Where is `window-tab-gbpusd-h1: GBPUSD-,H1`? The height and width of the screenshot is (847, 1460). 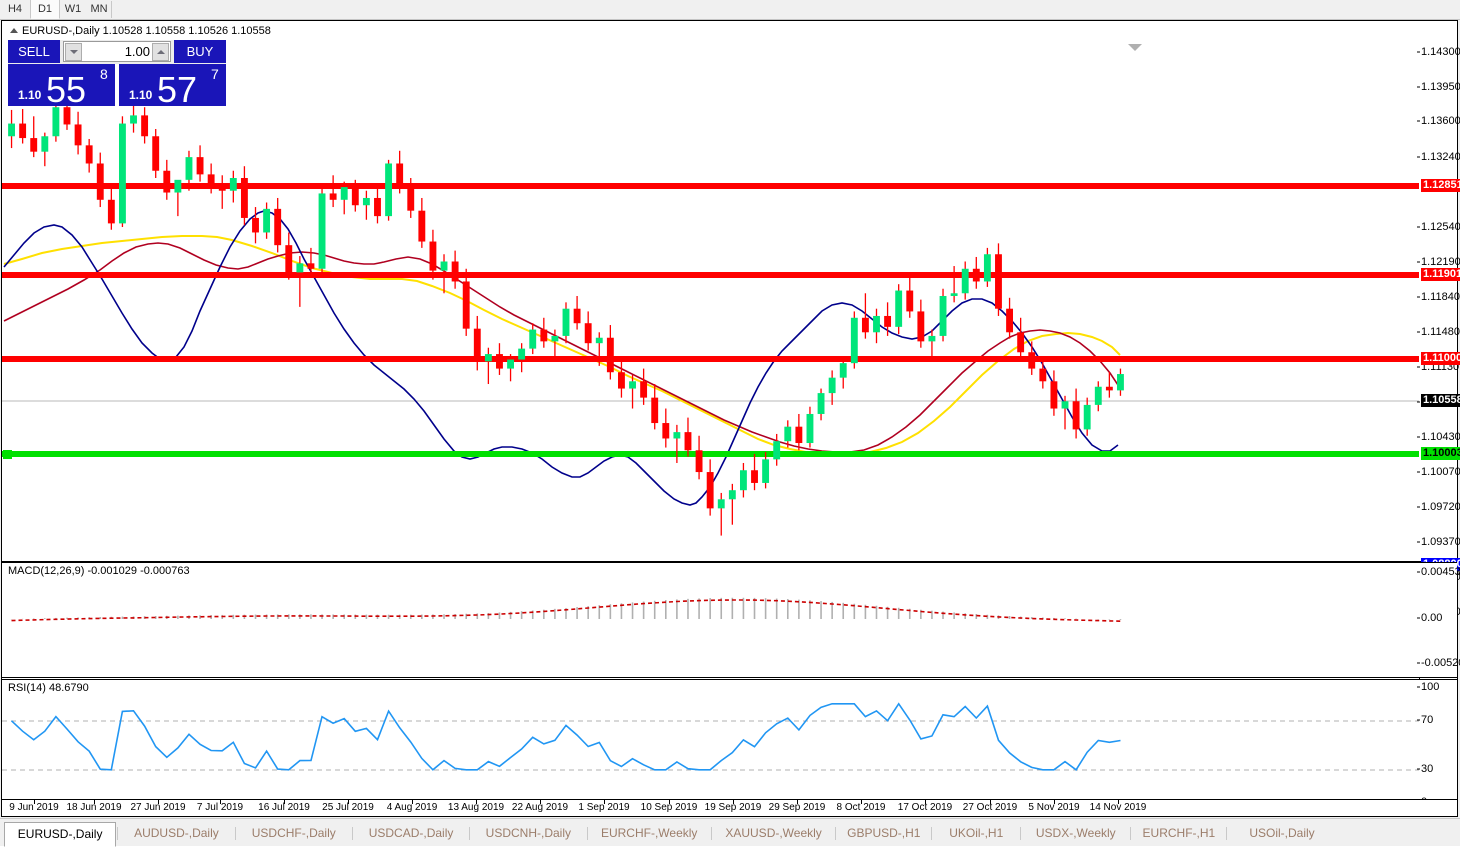 window-tab-gbpusd-h1: GBPUSD-,H1 is located at coordinates (883, 833).